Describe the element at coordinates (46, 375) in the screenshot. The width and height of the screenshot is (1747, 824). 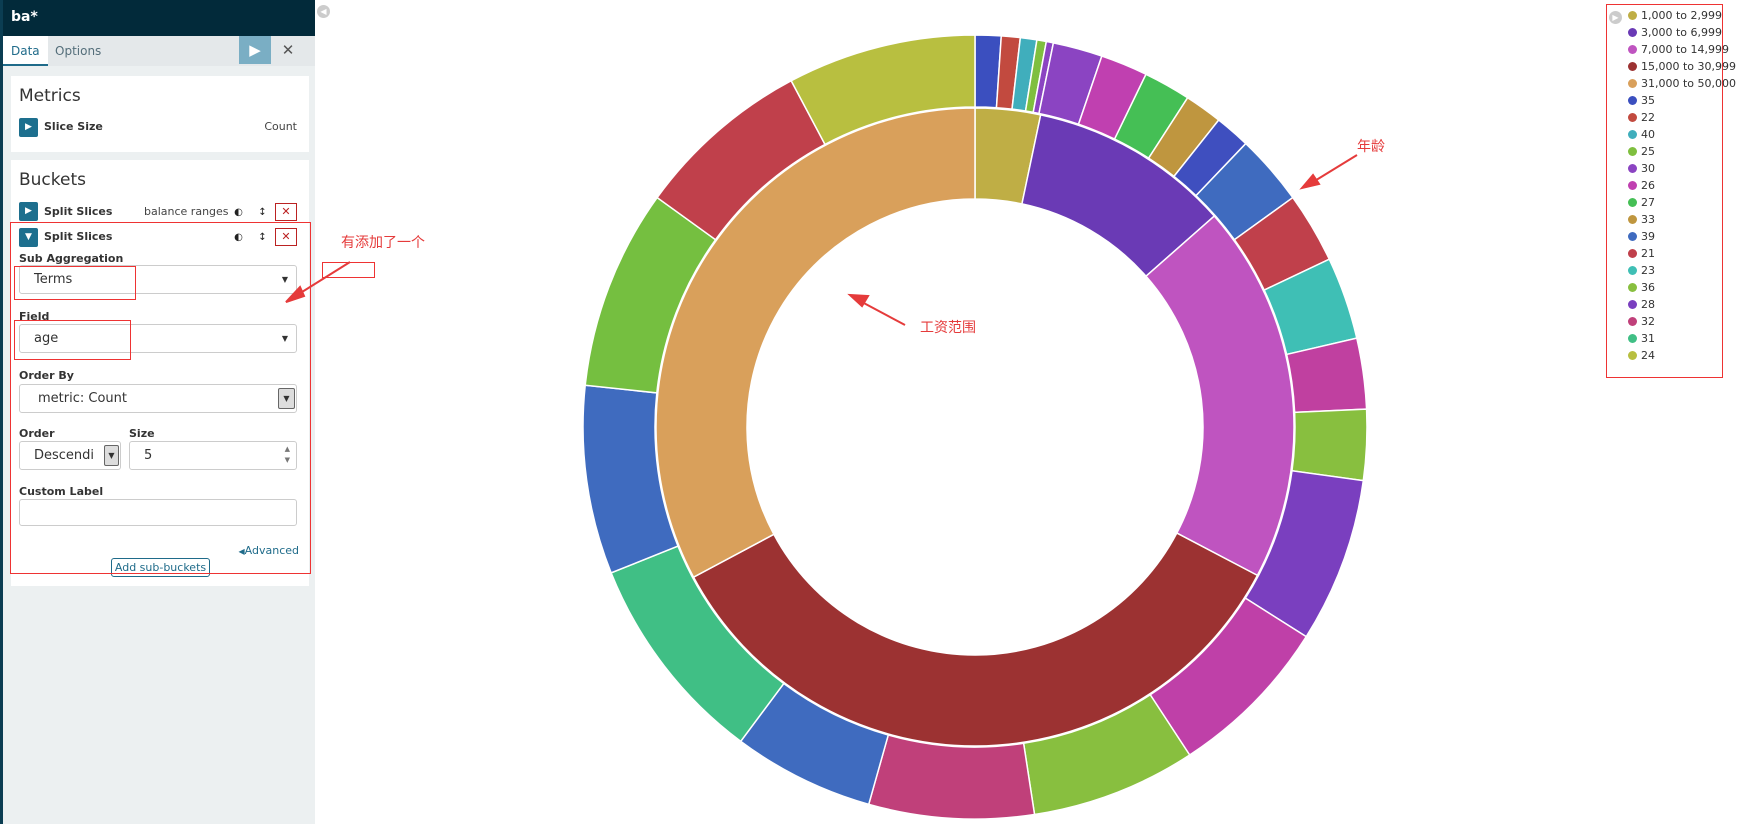
I see `order-by-label: Order By` at that location.